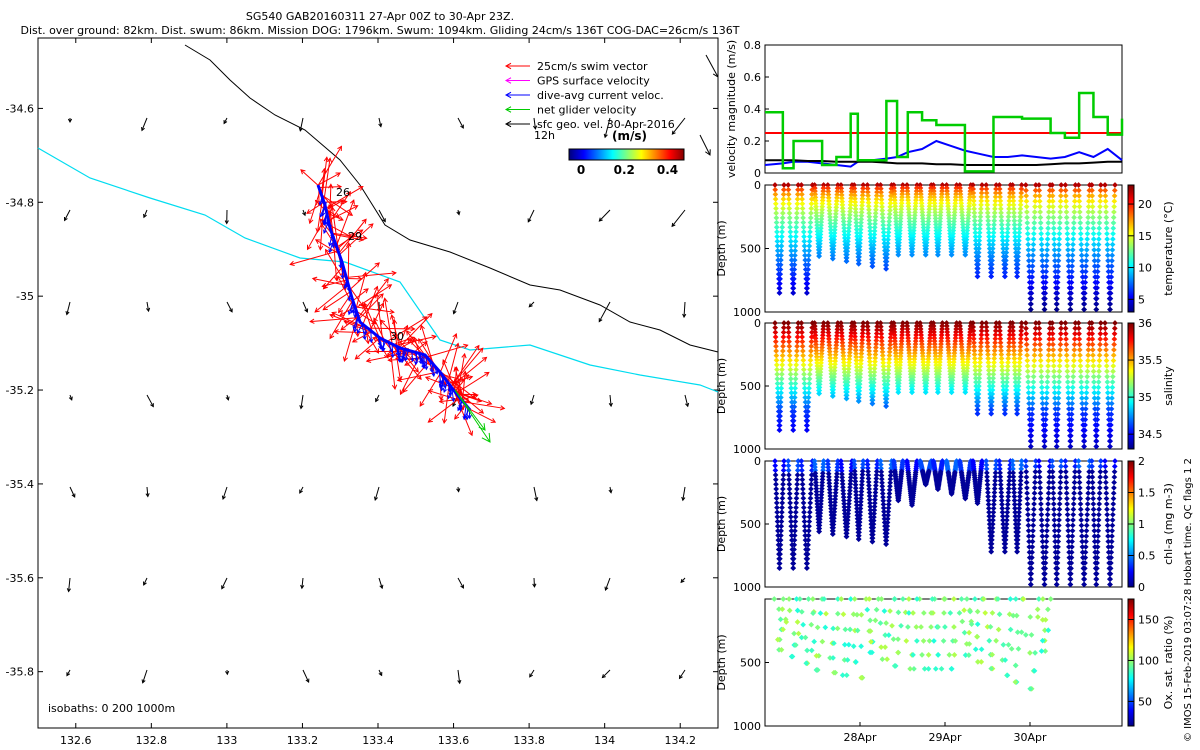  I want to click on map-y-tick-label: -35.6, so click(20, 578).